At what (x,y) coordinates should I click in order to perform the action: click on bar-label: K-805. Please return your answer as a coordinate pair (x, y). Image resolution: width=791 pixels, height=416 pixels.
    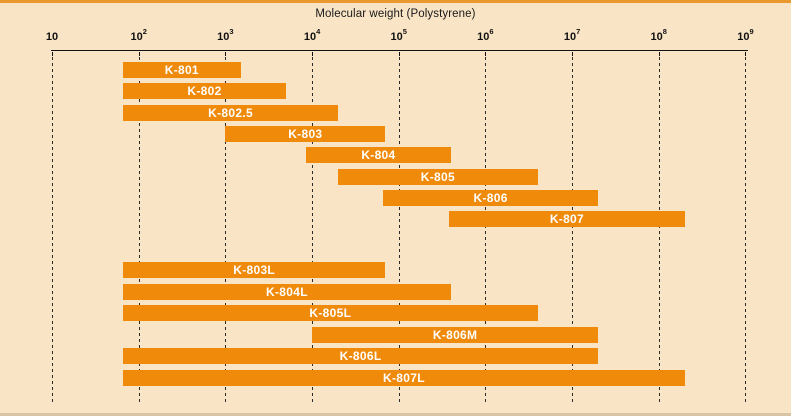
    Looking at the image, I should click on (437, 176).